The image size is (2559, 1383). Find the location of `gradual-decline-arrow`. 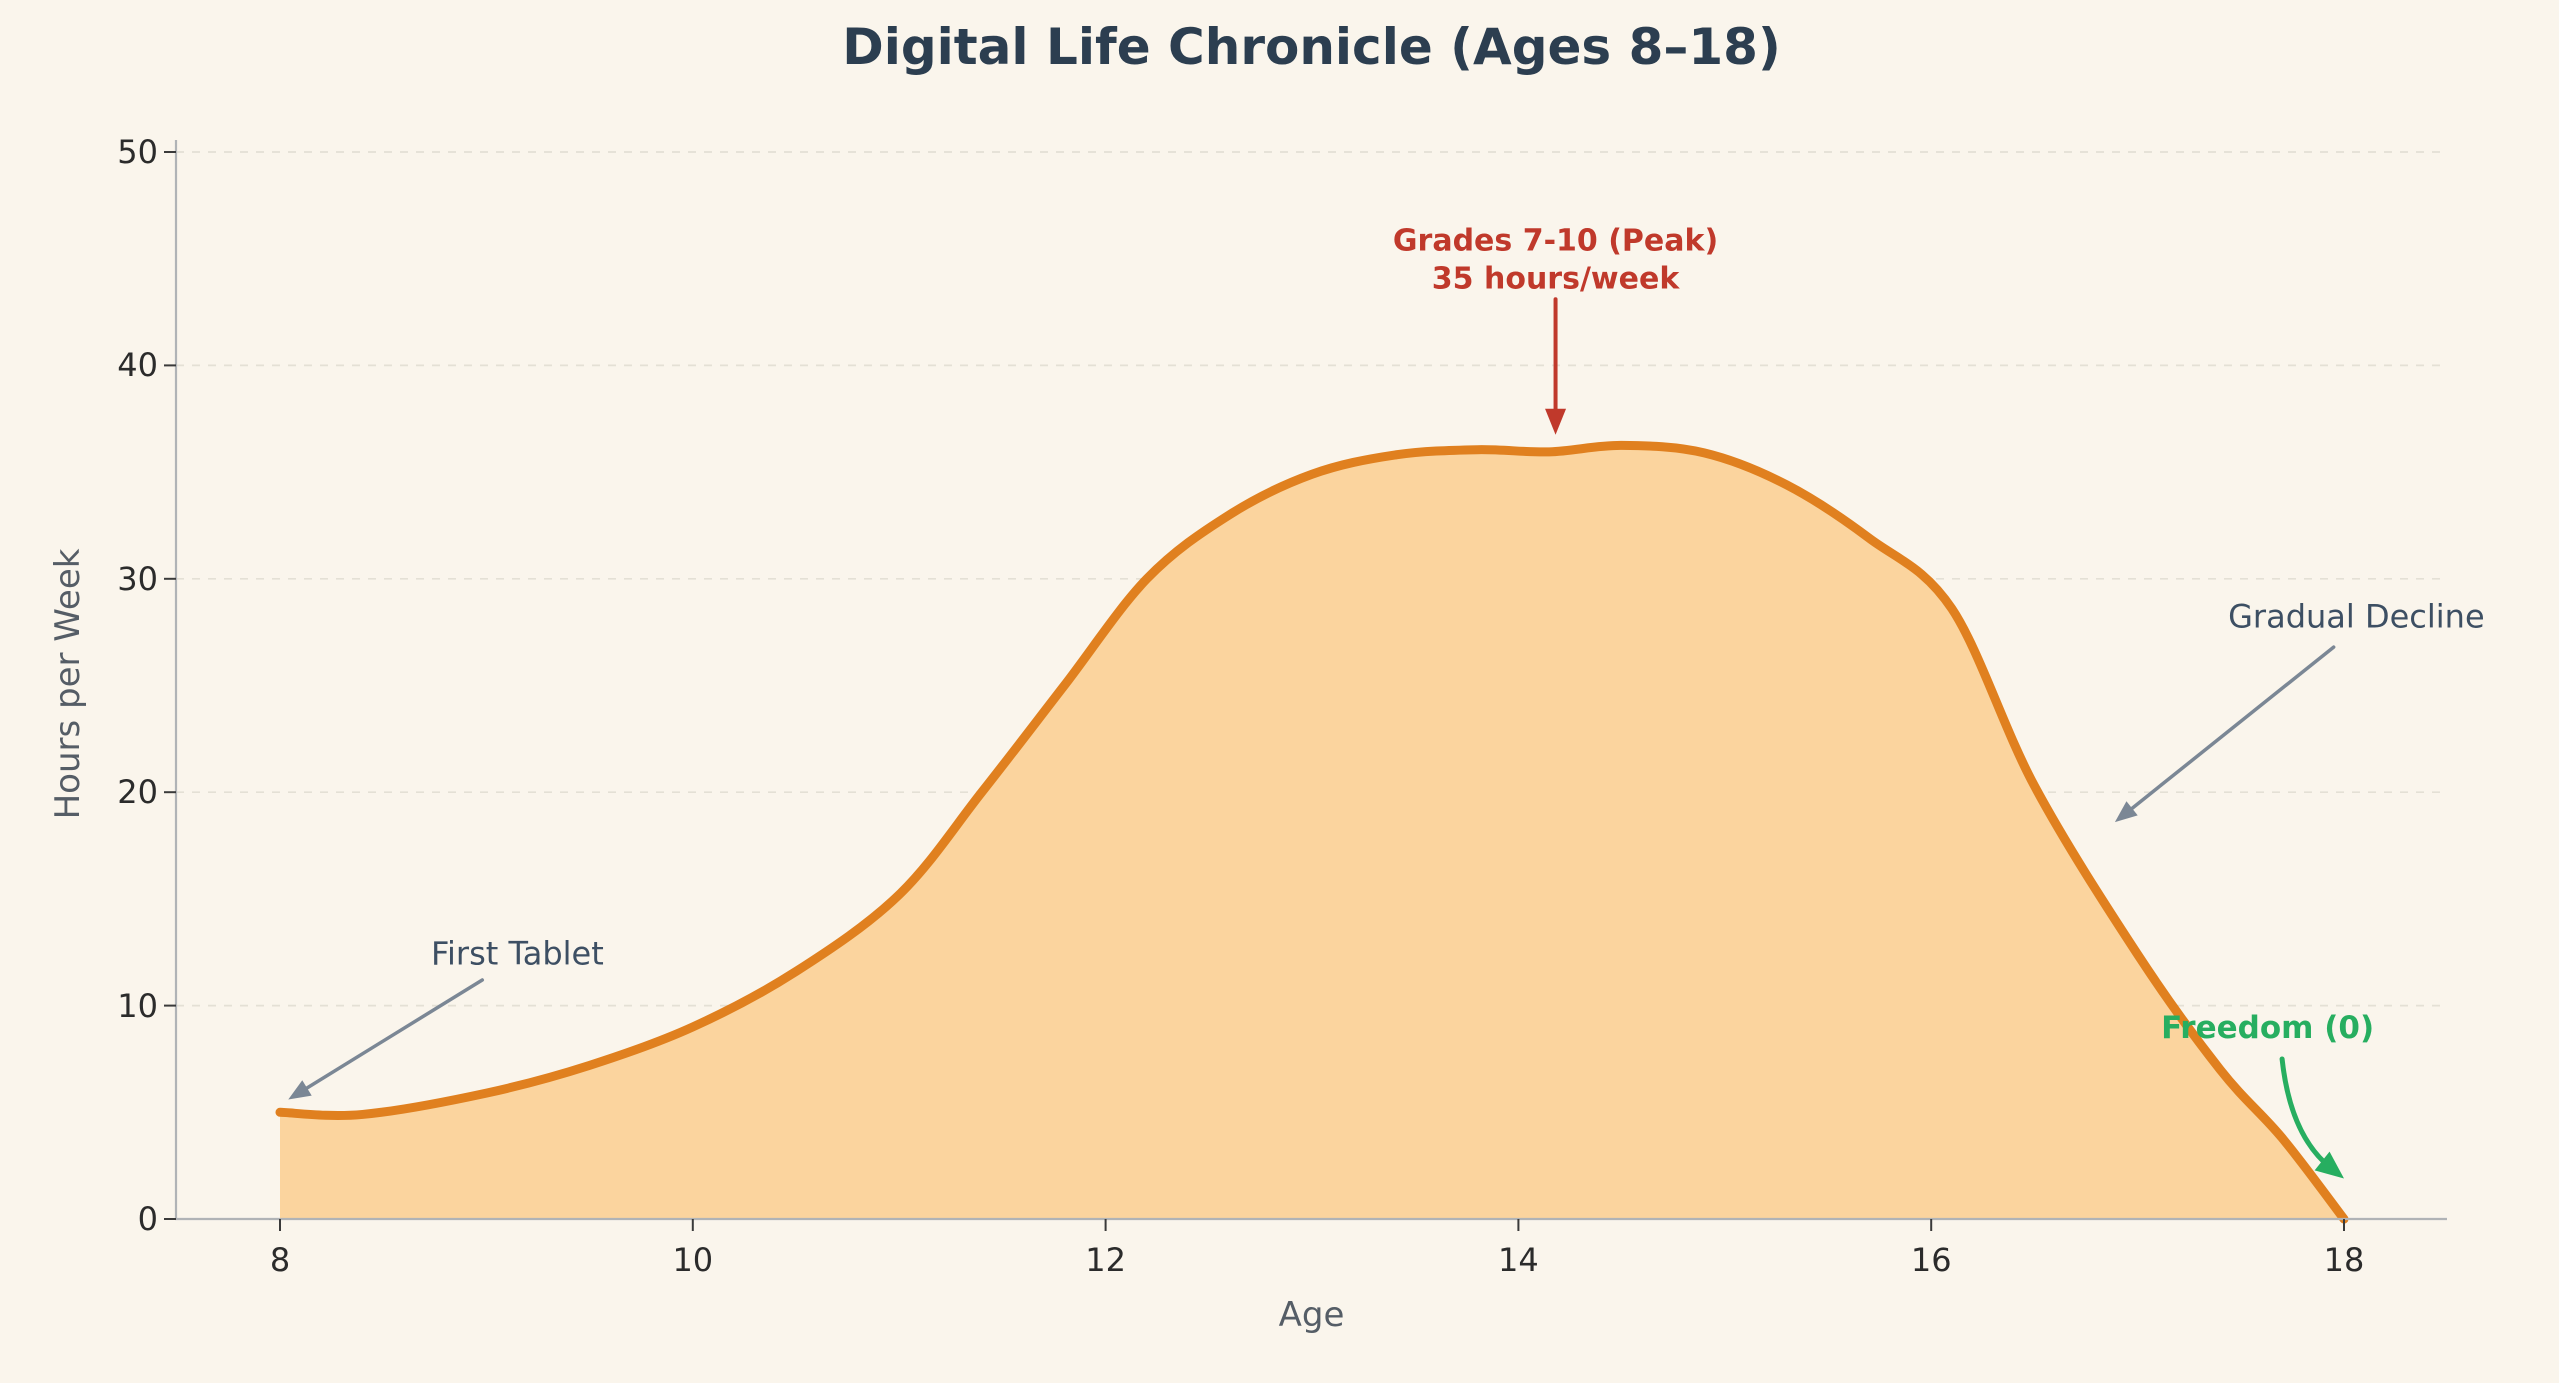

gradual-decline-arrow is located at coordinates (2229, 730).